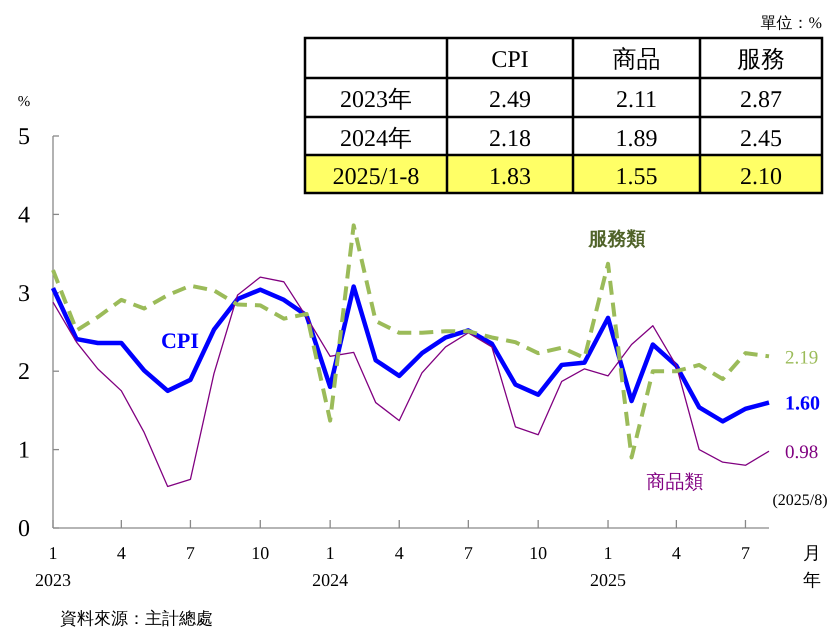 This screenshot has height=628, width=832. I want to click on category-label: 2023年, so click(376, 100).